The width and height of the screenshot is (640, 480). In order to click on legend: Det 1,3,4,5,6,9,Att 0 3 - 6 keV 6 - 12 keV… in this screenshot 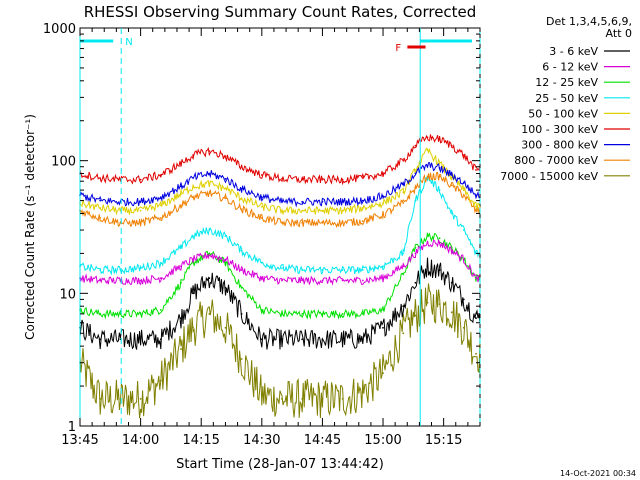, I will do `click(566, 99)`.